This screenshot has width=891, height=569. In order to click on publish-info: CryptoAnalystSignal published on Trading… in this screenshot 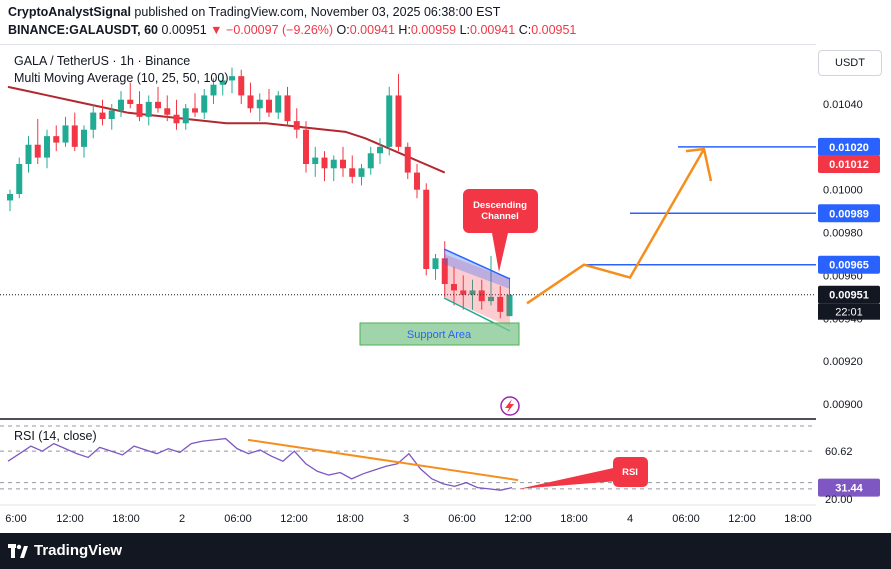, I will do `click(254, 12)`.